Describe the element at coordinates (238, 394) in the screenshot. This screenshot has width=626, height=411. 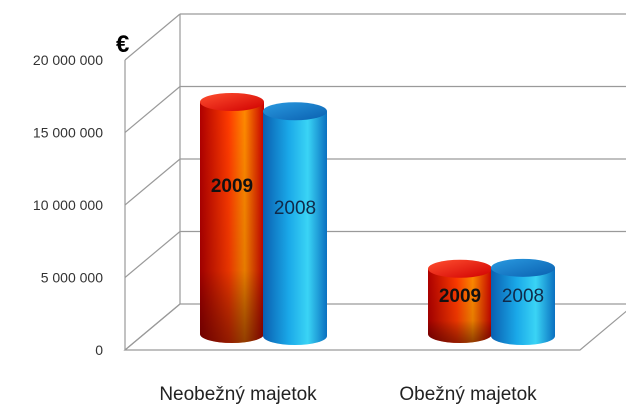
I see `x-category-label: Neobežný majetok` at that location.